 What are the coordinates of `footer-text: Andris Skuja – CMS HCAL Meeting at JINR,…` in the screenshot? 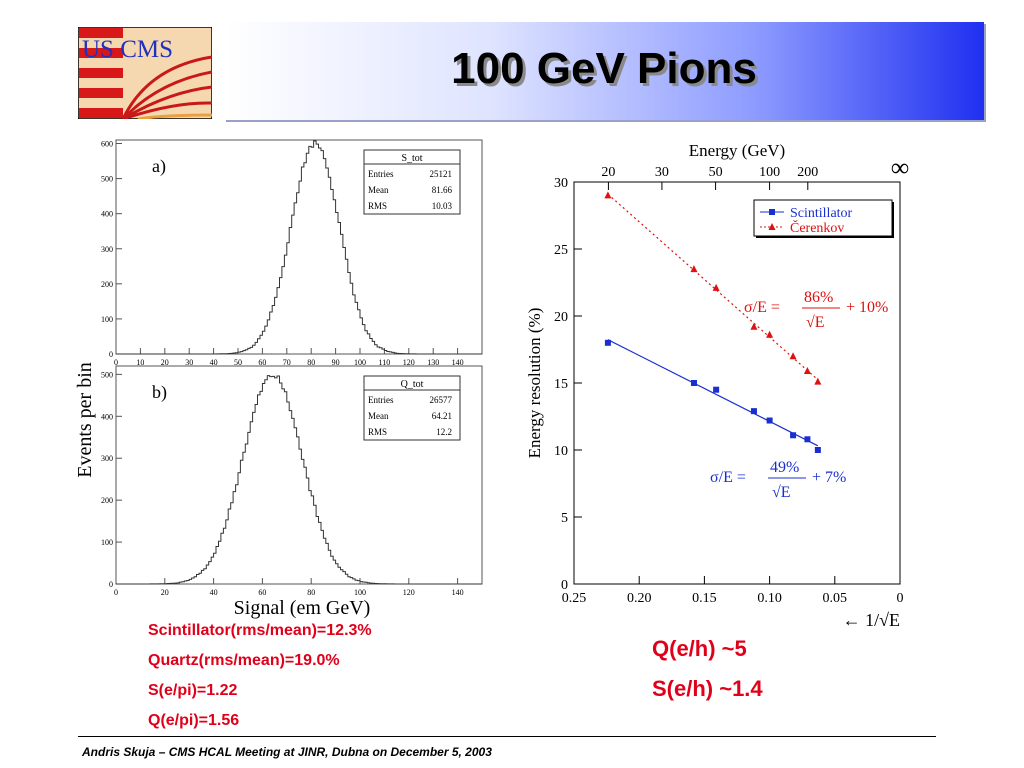 It's located at (287, 752).